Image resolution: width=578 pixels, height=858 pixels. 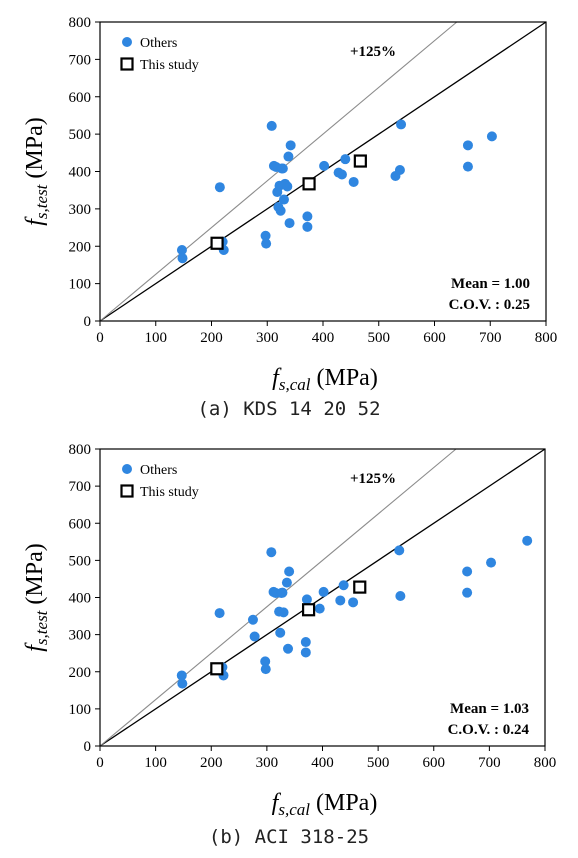 What do you see at coordinates (489, 709) in the screenshot?
I see `stat-mean: Mean = 1.03` at bounding box center [489, 709].